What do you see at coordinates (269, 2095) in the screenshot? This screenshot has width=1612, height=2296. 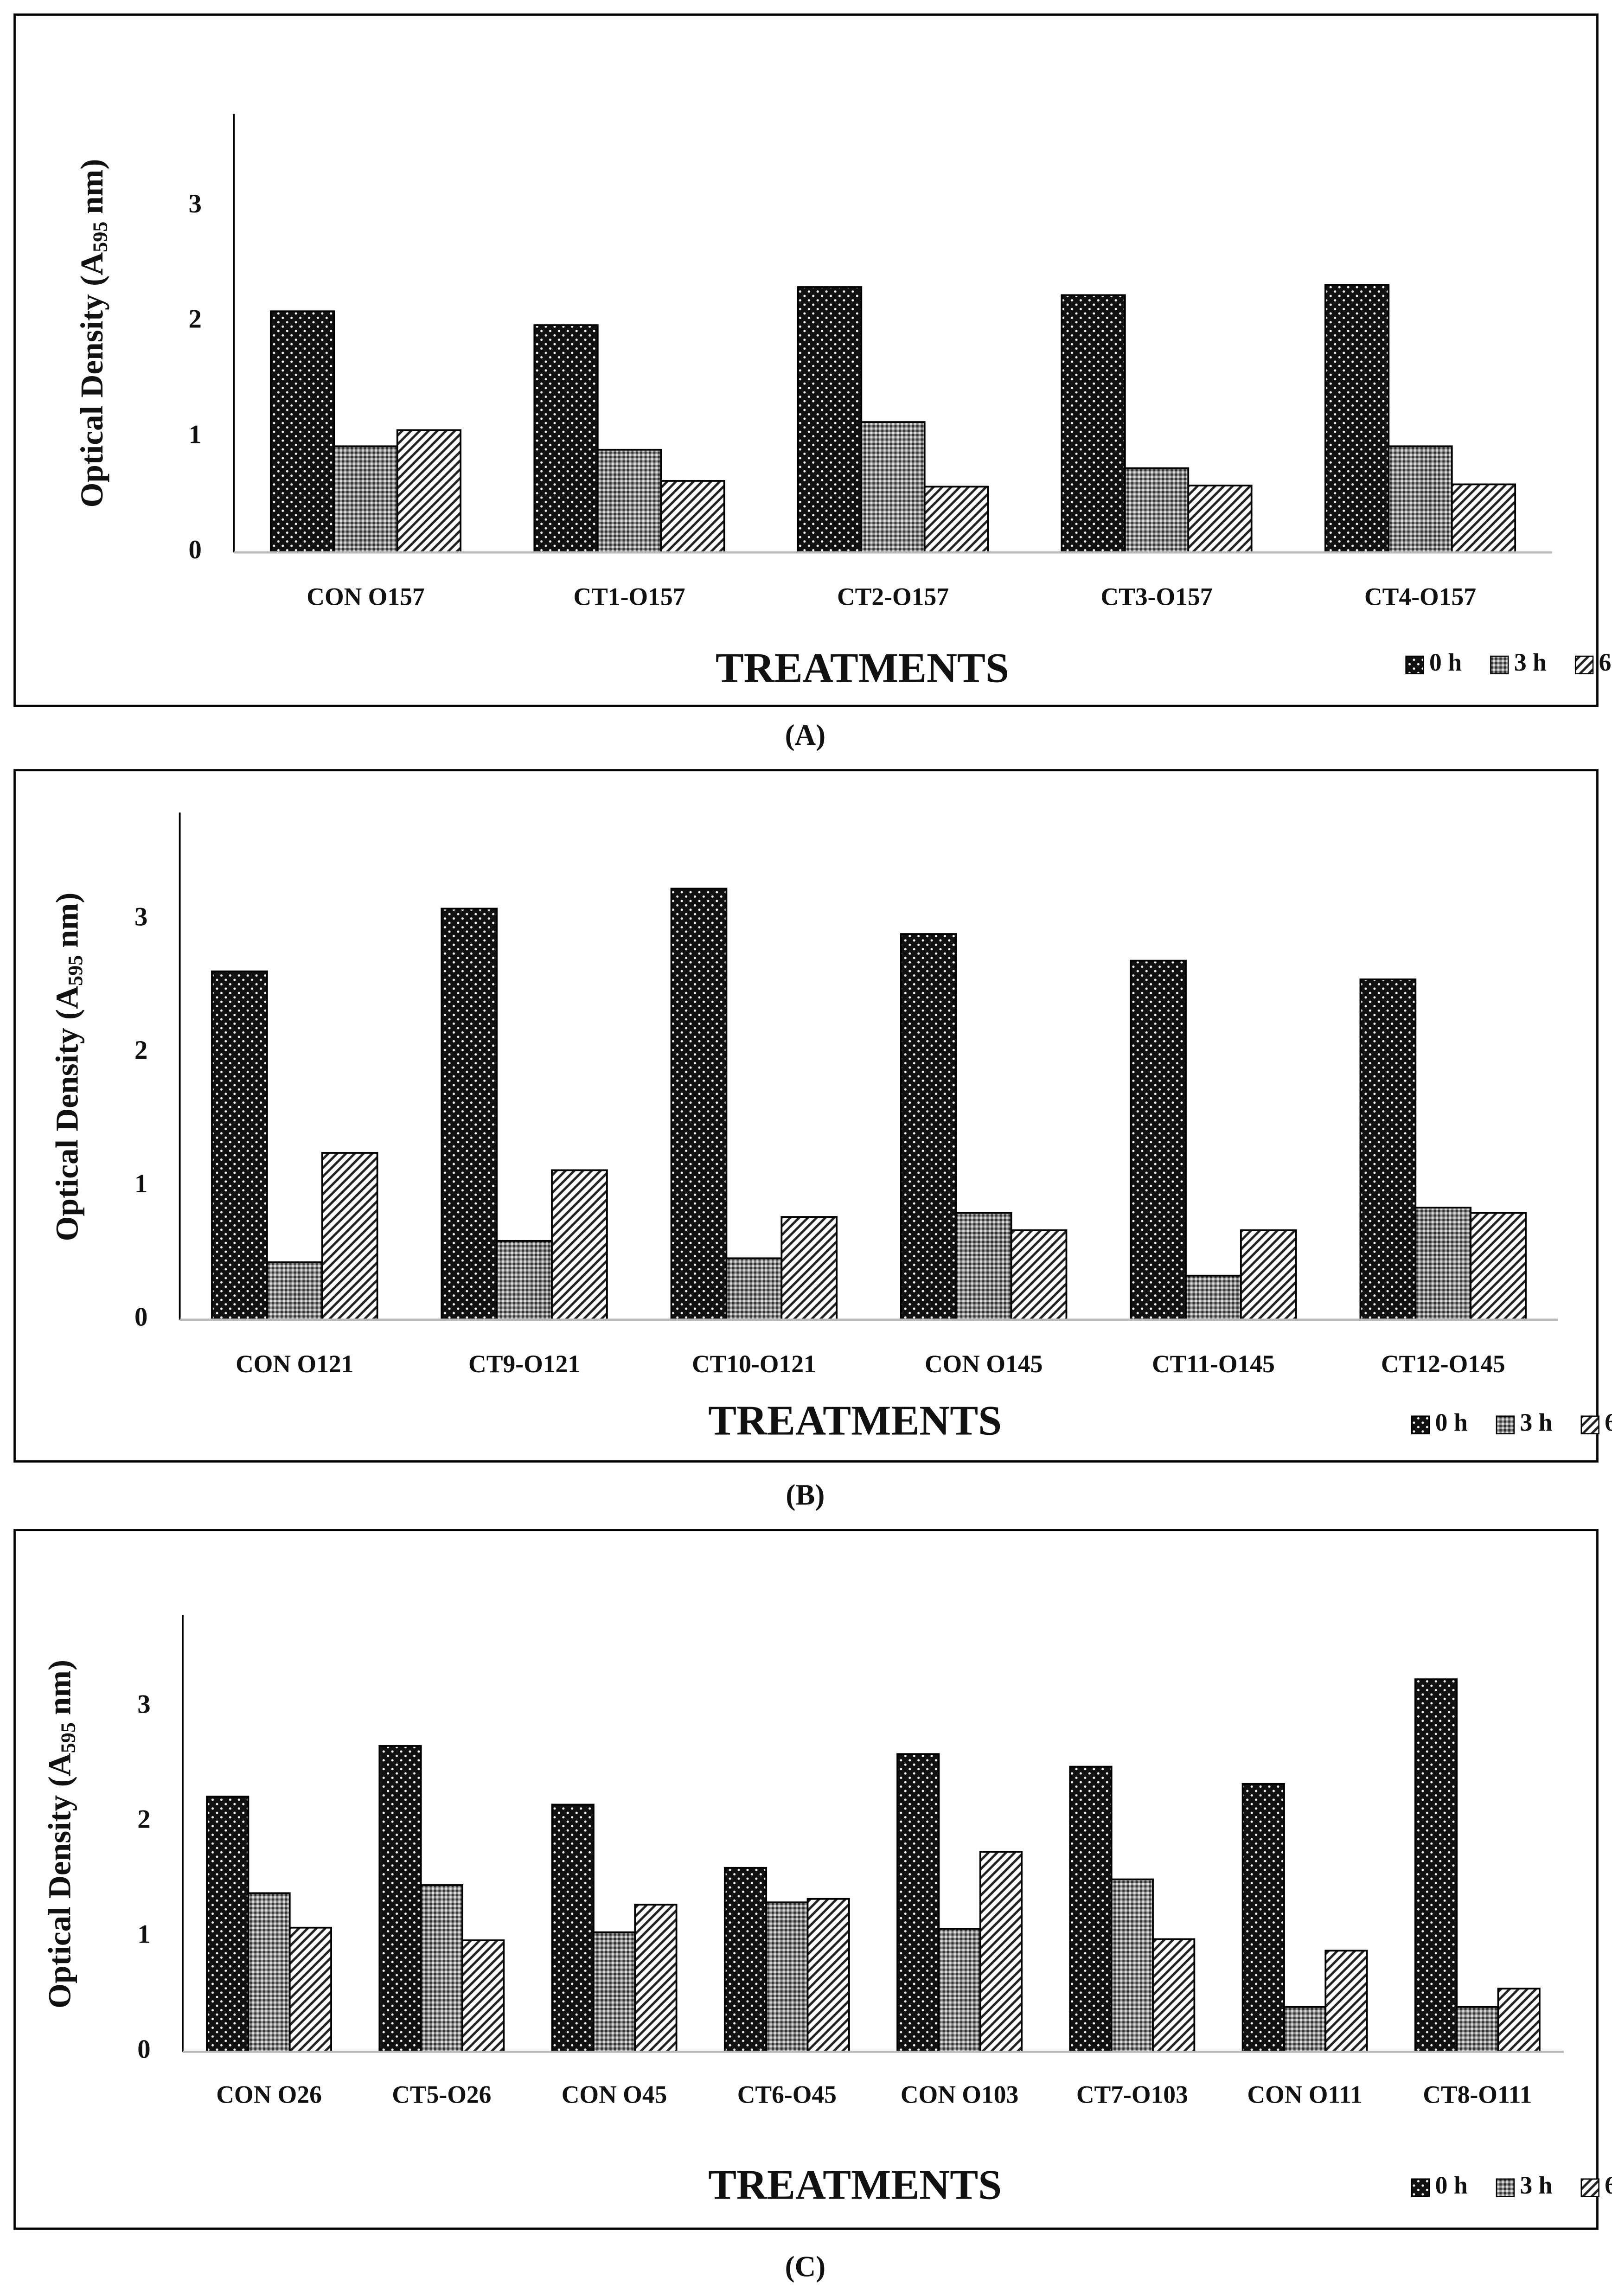 I see `x-tick-label: CON O26` at bounding box center [269, 2095].